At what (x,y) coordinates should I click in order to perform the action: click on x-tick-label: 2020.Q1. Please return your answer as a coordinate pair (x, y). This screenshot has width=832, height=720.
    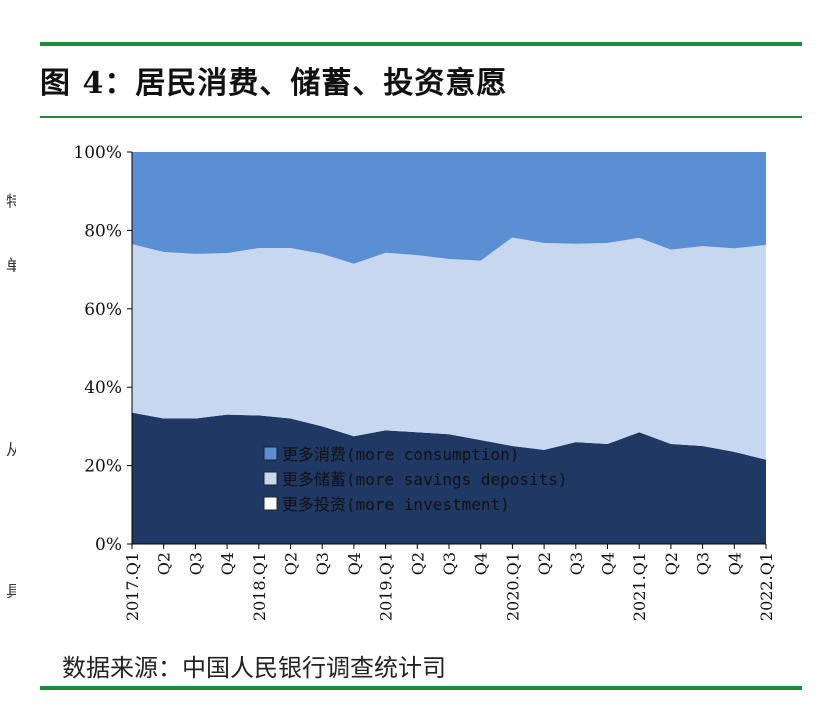
    Looking at the image, I should click on (512, 586).